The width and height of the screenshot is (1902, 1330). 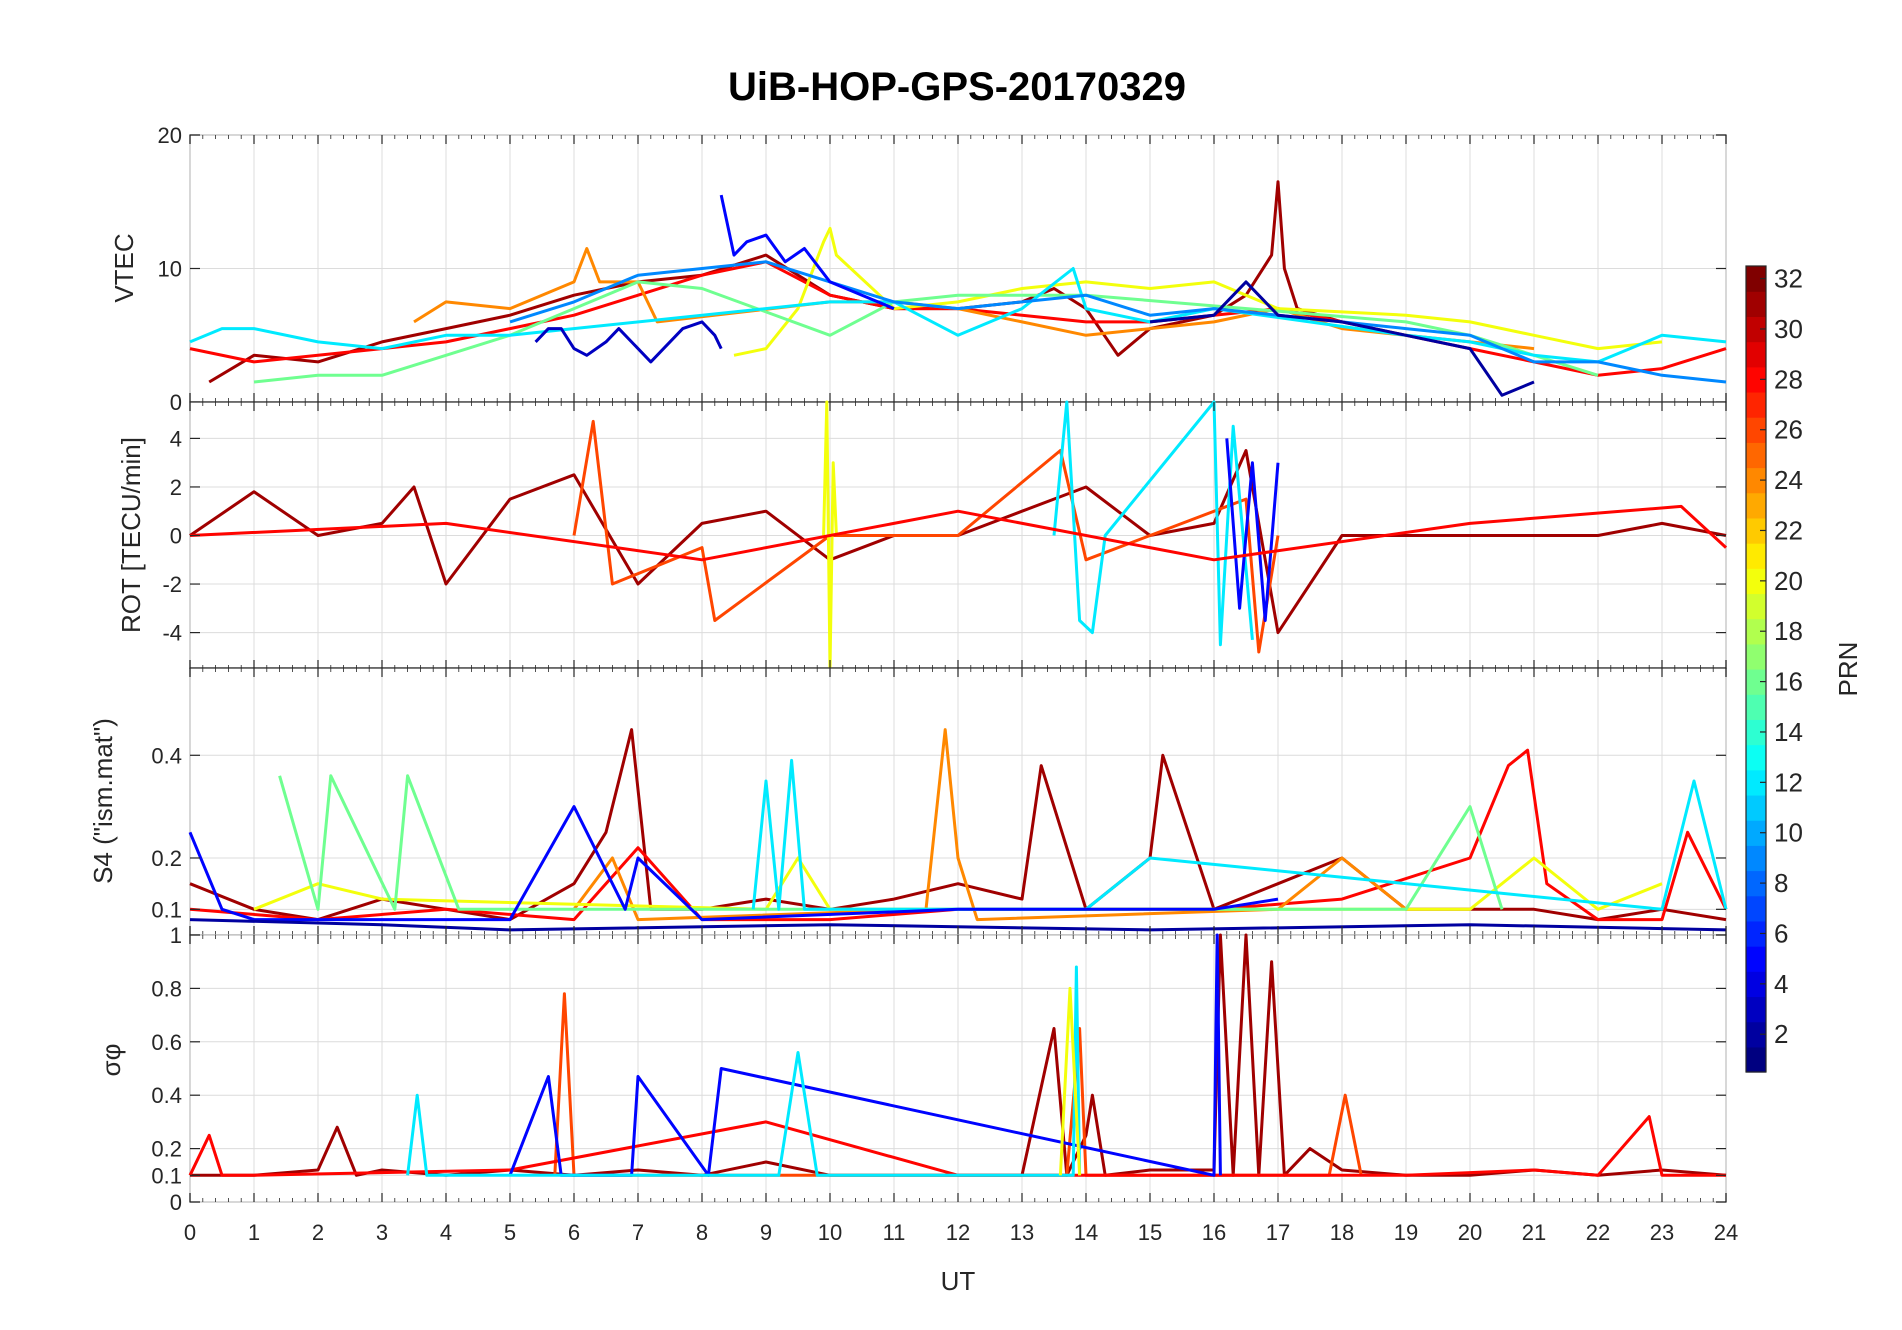 I want to click on y-tick-label: 10, so click(x=170, y=269).